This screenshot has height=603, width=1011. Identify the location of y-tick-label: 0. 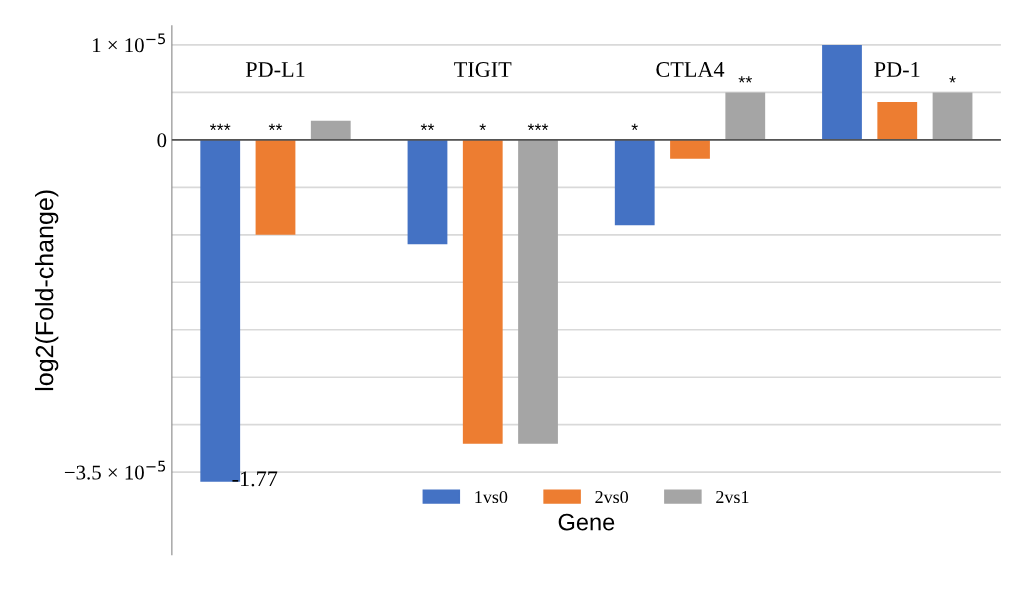
(162, 140).